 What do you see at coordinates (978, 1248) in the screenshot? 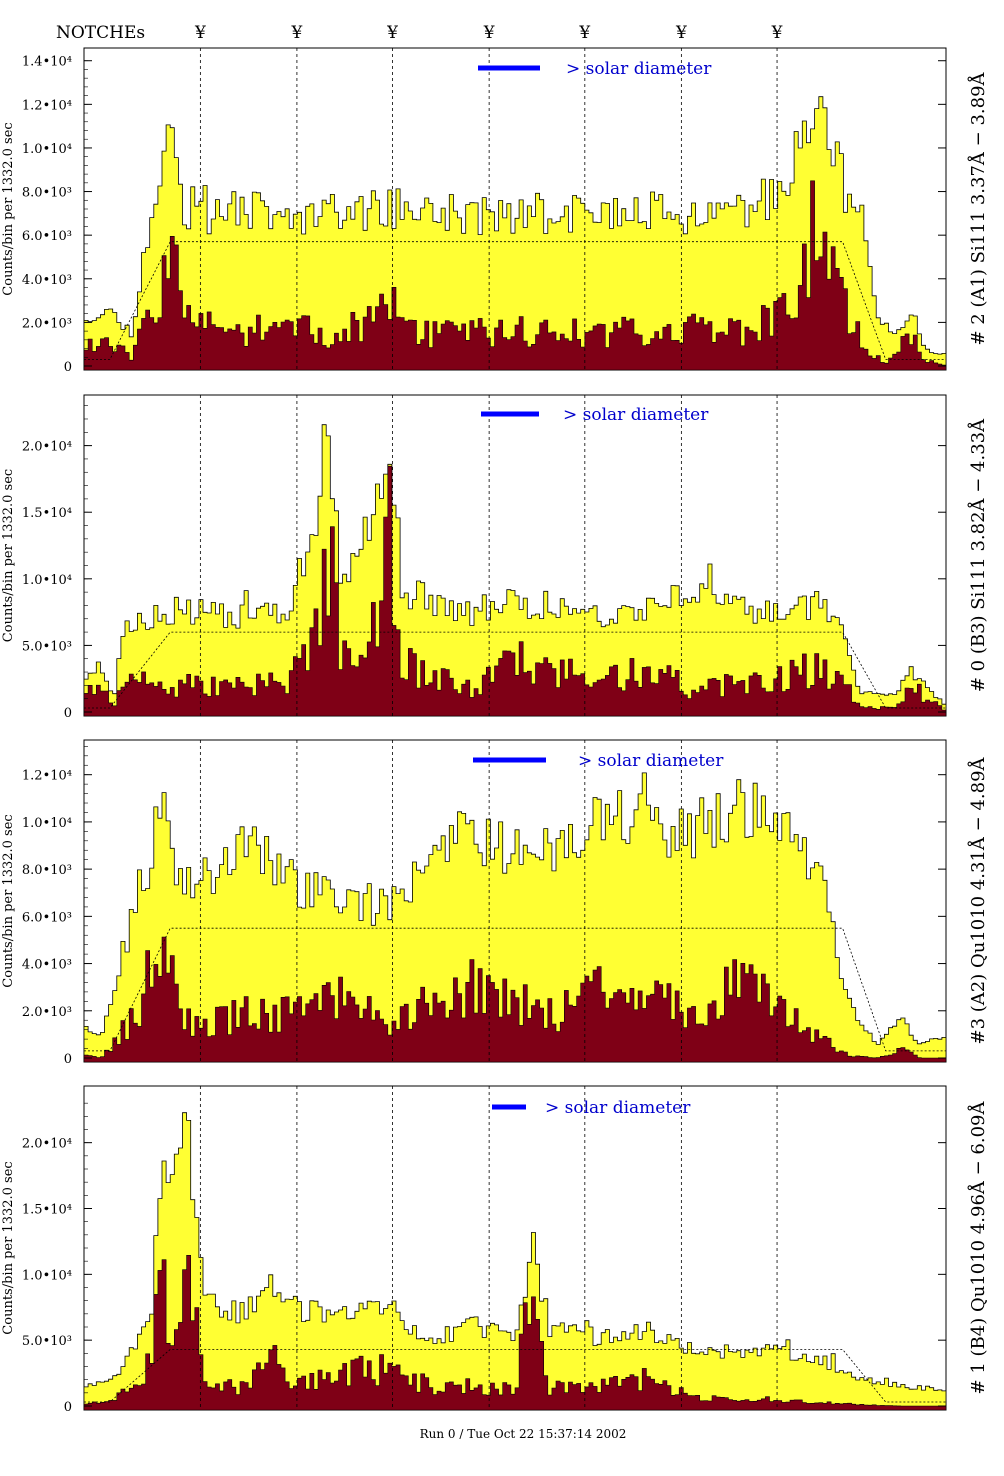
I see `panel-side-label: # 1 (B4) Qu1010 4.96Å − 6.09Å` at bounding box center [978, 1248].